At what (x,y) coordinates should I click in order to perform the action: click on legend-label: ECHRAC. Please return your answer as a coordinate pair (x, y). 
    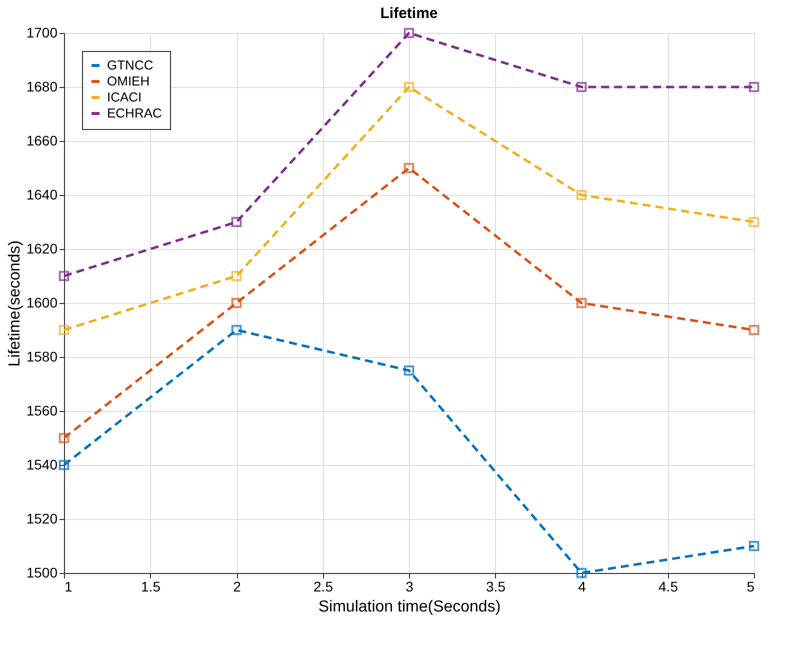
    Looking at the image, I should click on (134, 113).